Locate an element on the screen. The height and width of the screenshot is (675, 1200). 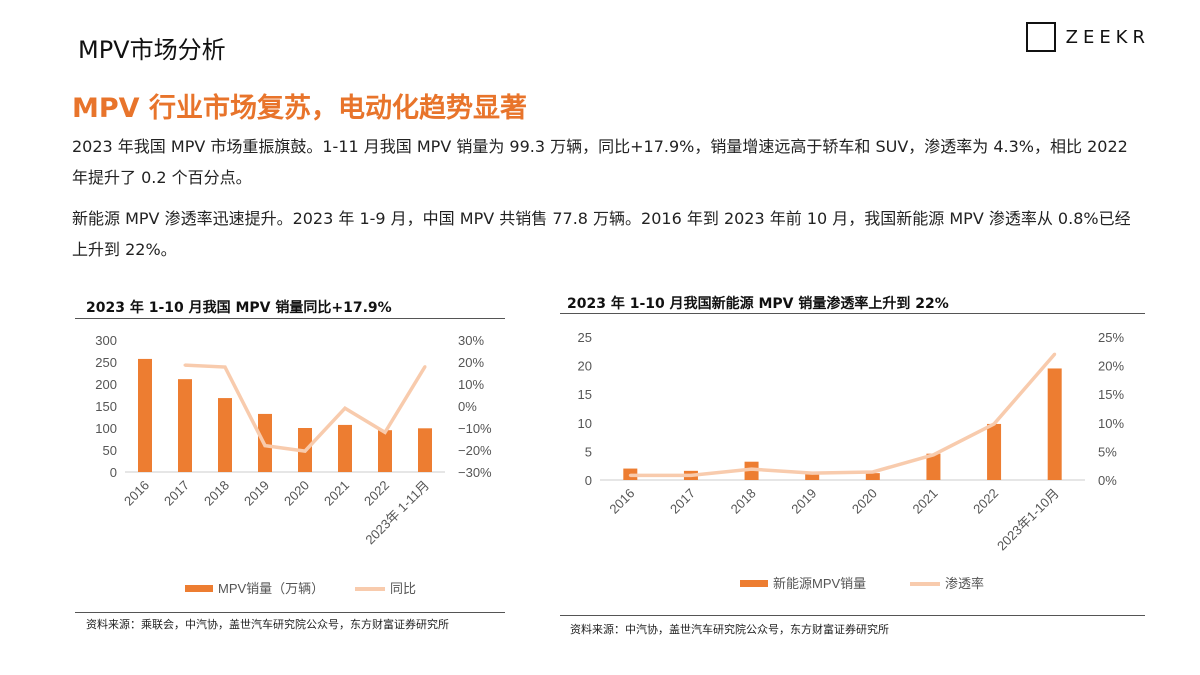
y-left-tick-label: 250 is located at coordinates (106, 362).